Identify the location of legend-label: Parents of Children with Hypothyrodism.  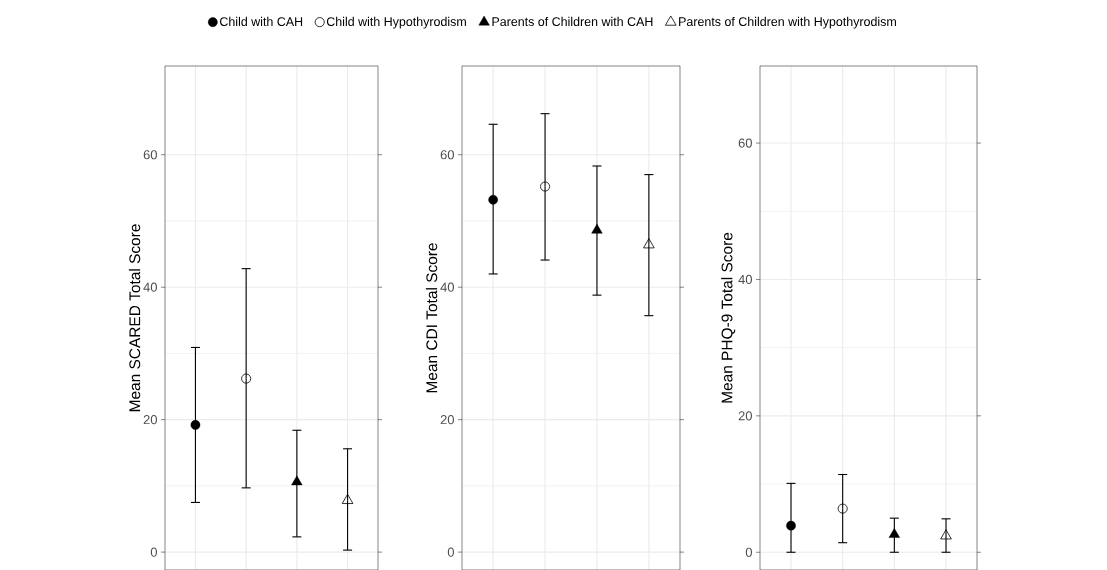
(787, 22).